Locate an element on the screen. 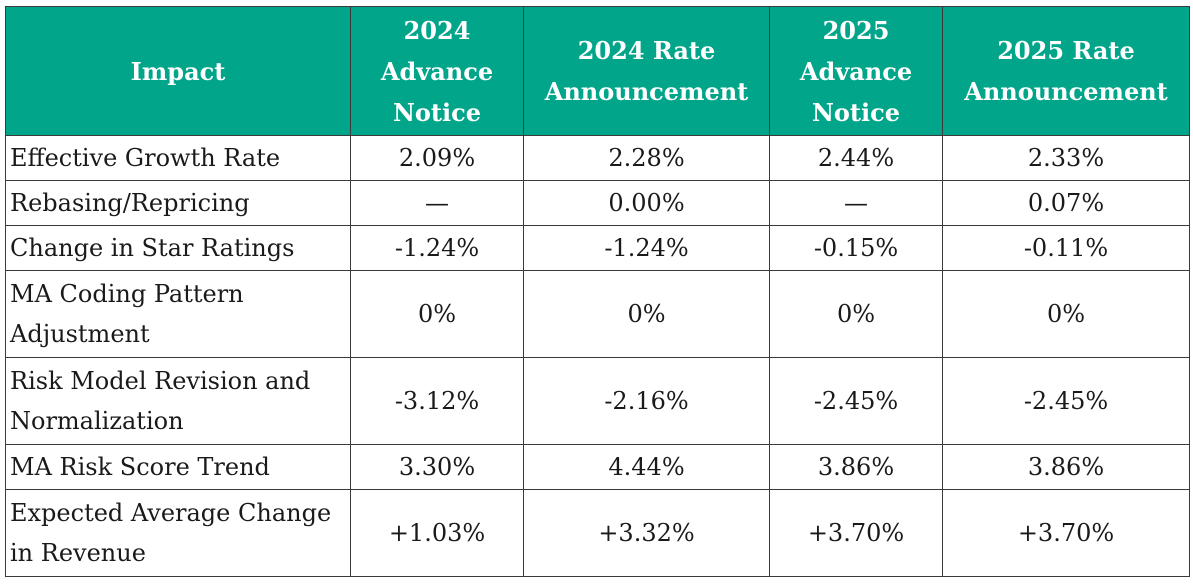 This screenshot has height=584, width=1193. table-cell: +3.32% is located at coordinates (646, 533).